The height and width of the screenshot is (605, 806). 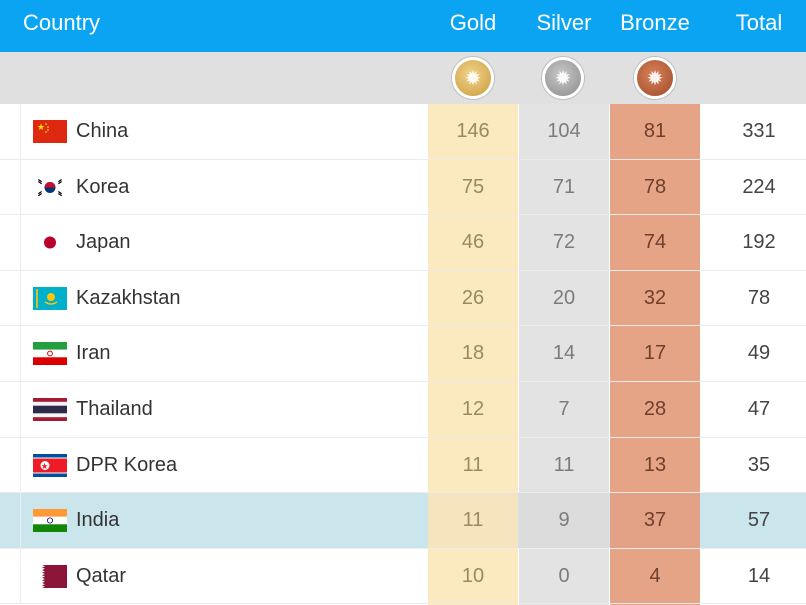 What do you see at coordinates (93, 353) in the screenshot?
I see `country-name: Iran` at bounding box center [93, 353].